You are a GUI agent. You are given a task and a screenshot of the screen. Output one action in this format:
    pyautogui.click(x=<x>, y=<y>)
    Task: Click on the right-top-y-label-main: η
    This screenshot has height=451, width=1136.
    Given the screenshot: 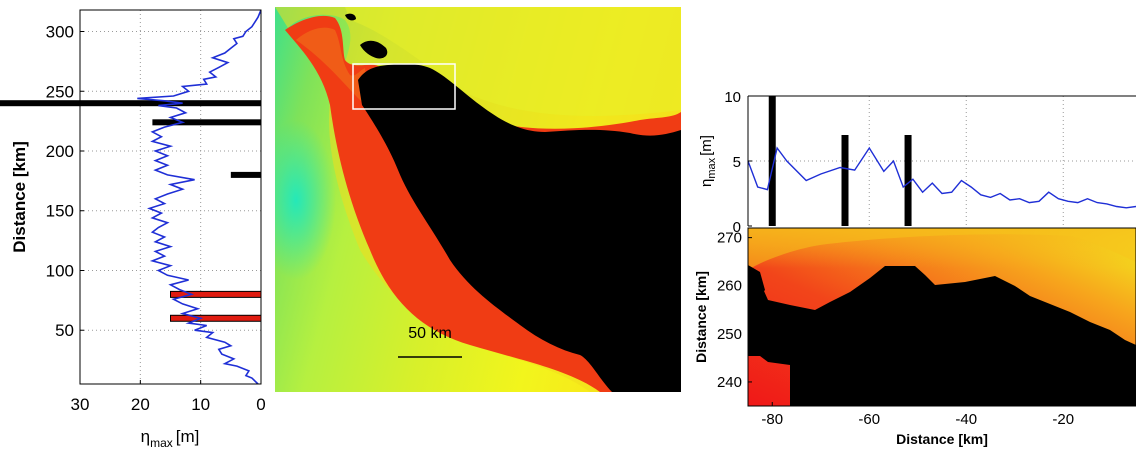 What is the action you would take?
    pyautogui.click(x=706, y=183)
    